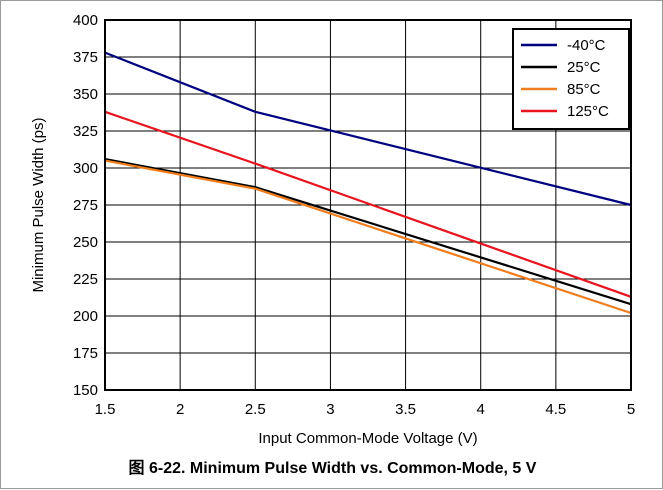 This screenshot has height=490, width=663. What do you see at coordinates (85, 390) in the screenshot?
I see `y-tick-label: 150` at bounding box center [85, 390].